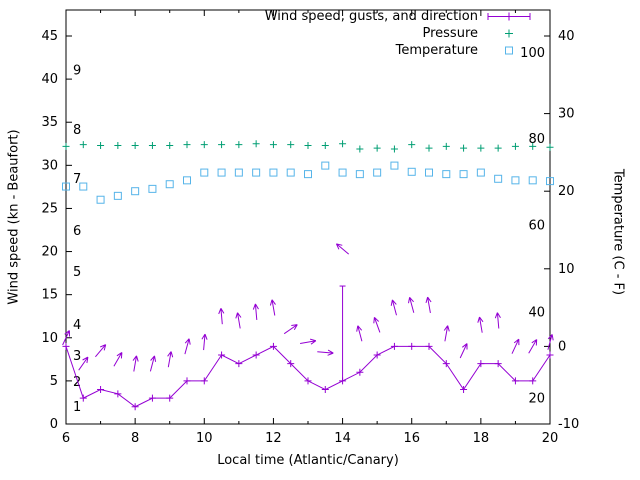  Describe the element at coordinates (509, 16) in the screenshot. I see `legend-marker-wind-sample` at that location.